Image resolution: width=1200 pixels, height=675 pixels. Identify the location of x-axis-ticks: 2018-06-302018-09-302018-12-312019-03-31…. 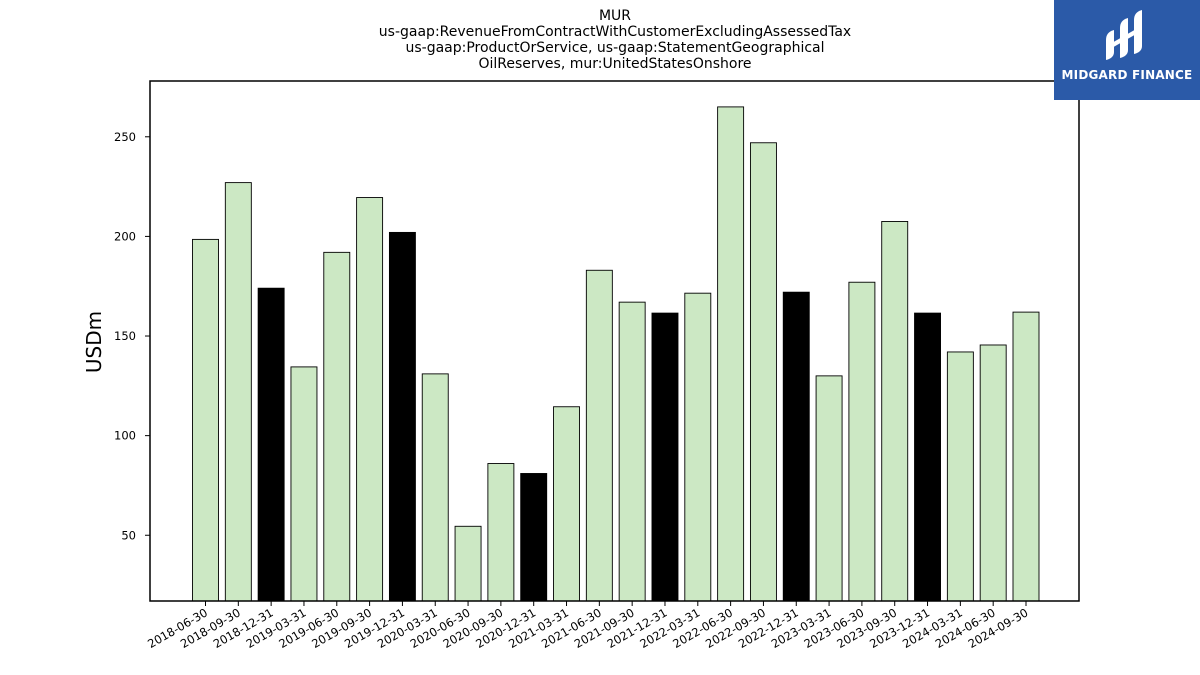
(588, 626).